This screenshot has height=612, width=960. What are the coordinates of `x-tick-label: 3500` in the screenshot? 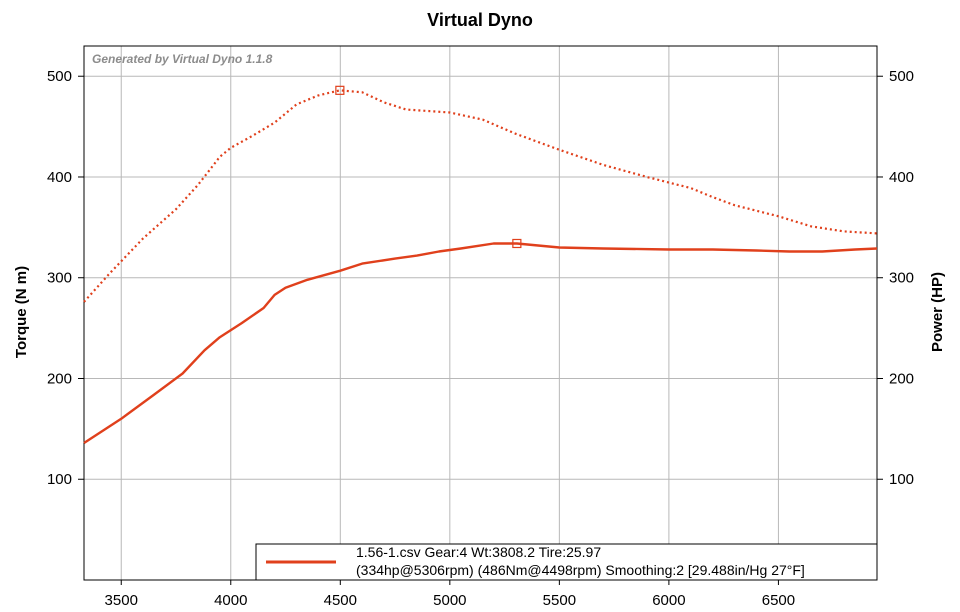 It's located at (121, 600).